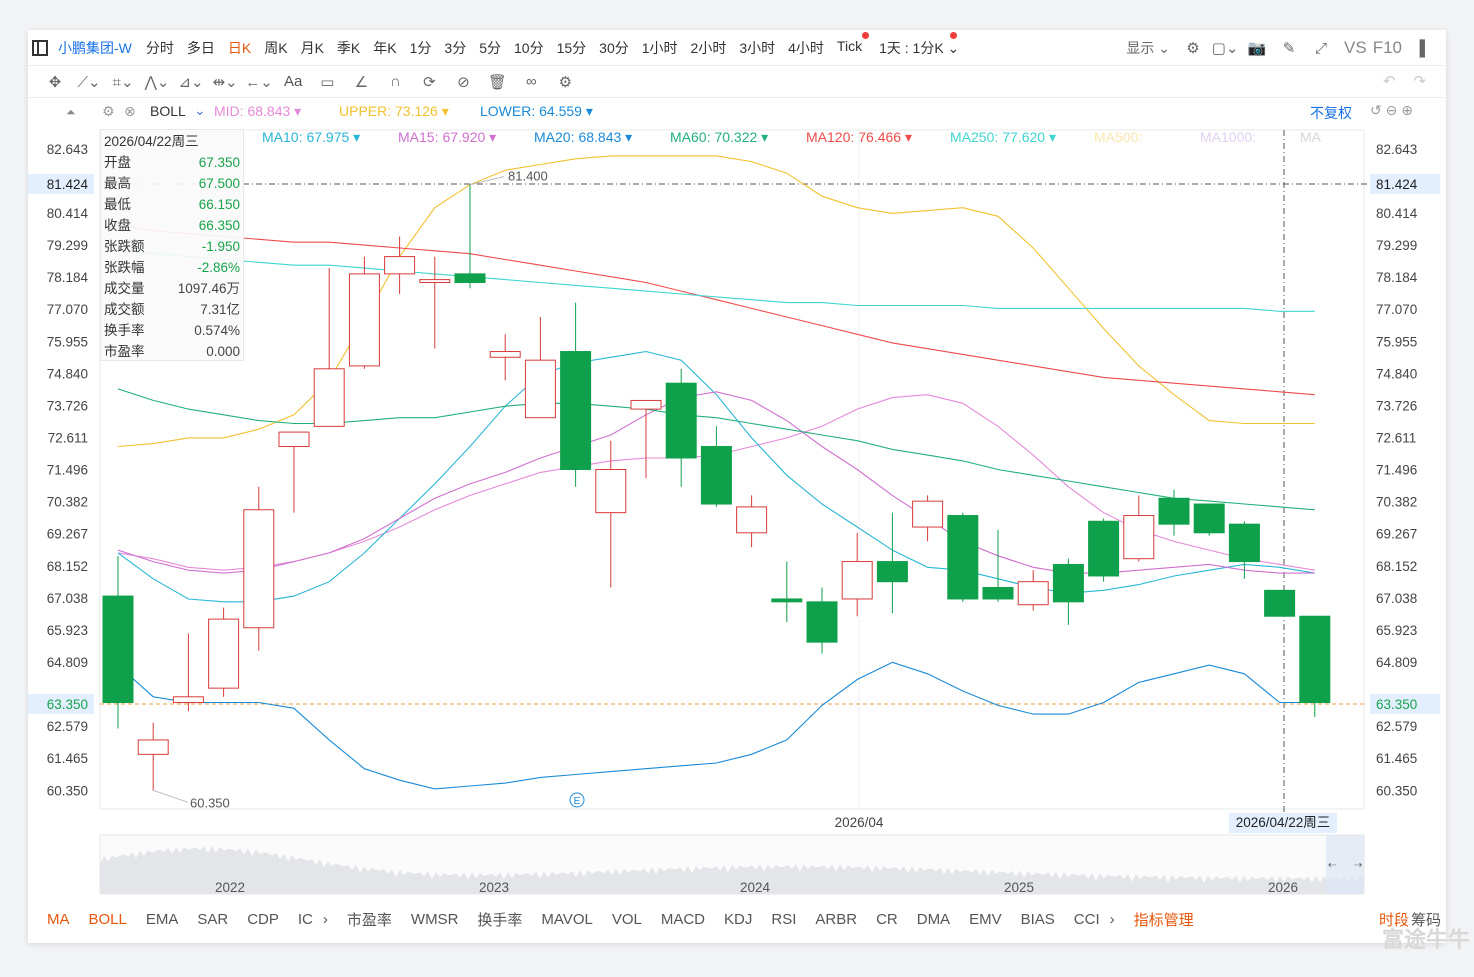 Image resolution: width=1474 pixels, height=977 pixels. What do you see at coordinates (1331, 113) in the screenshot?
I see `adjust-mode-button: 不复权` at bounding box center [1331, 113].